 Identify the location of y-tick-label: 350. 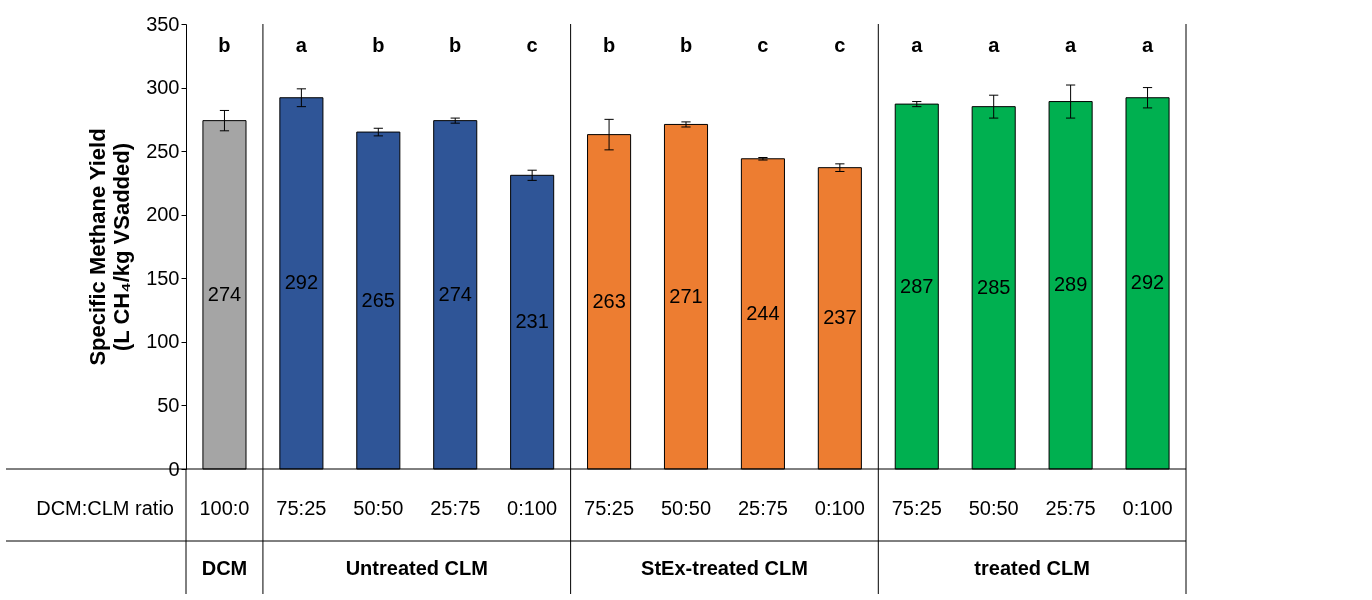
(163, 23).